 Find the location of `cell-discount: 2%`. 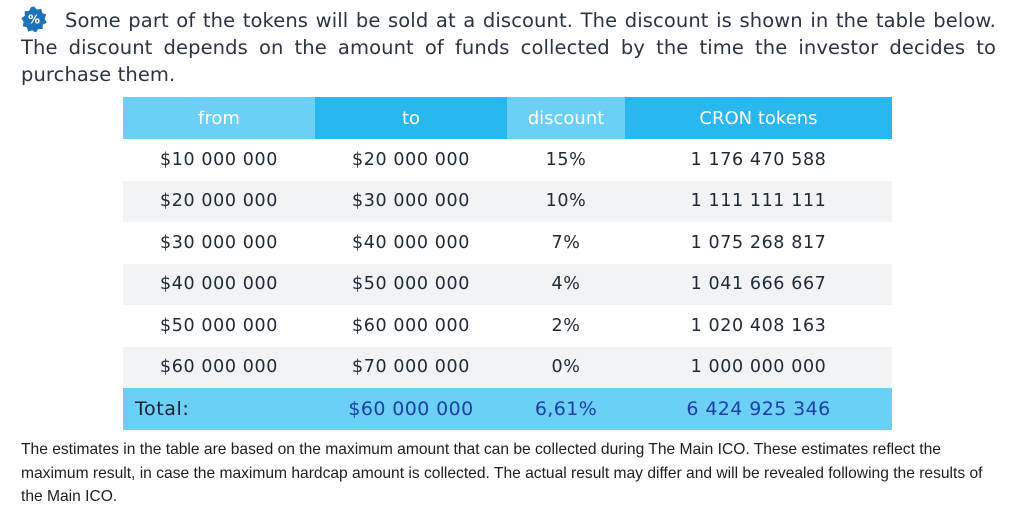

cell-discount: 2% is located at coordinates (566, 326).